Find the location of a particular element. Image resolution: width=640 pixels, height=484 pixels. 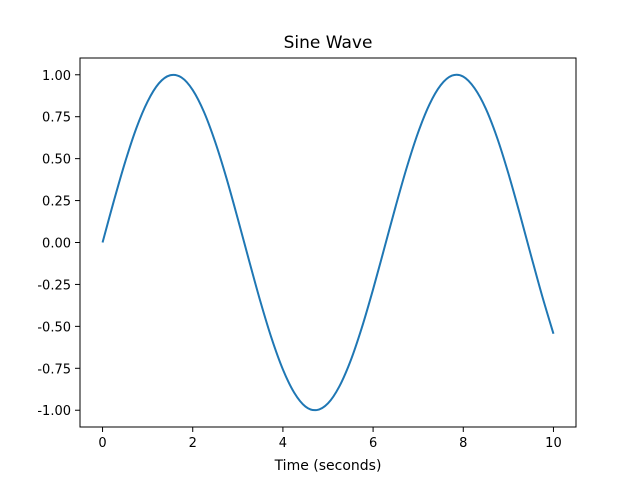

x-tick-label: 4 is located at coordinates (283, 443).